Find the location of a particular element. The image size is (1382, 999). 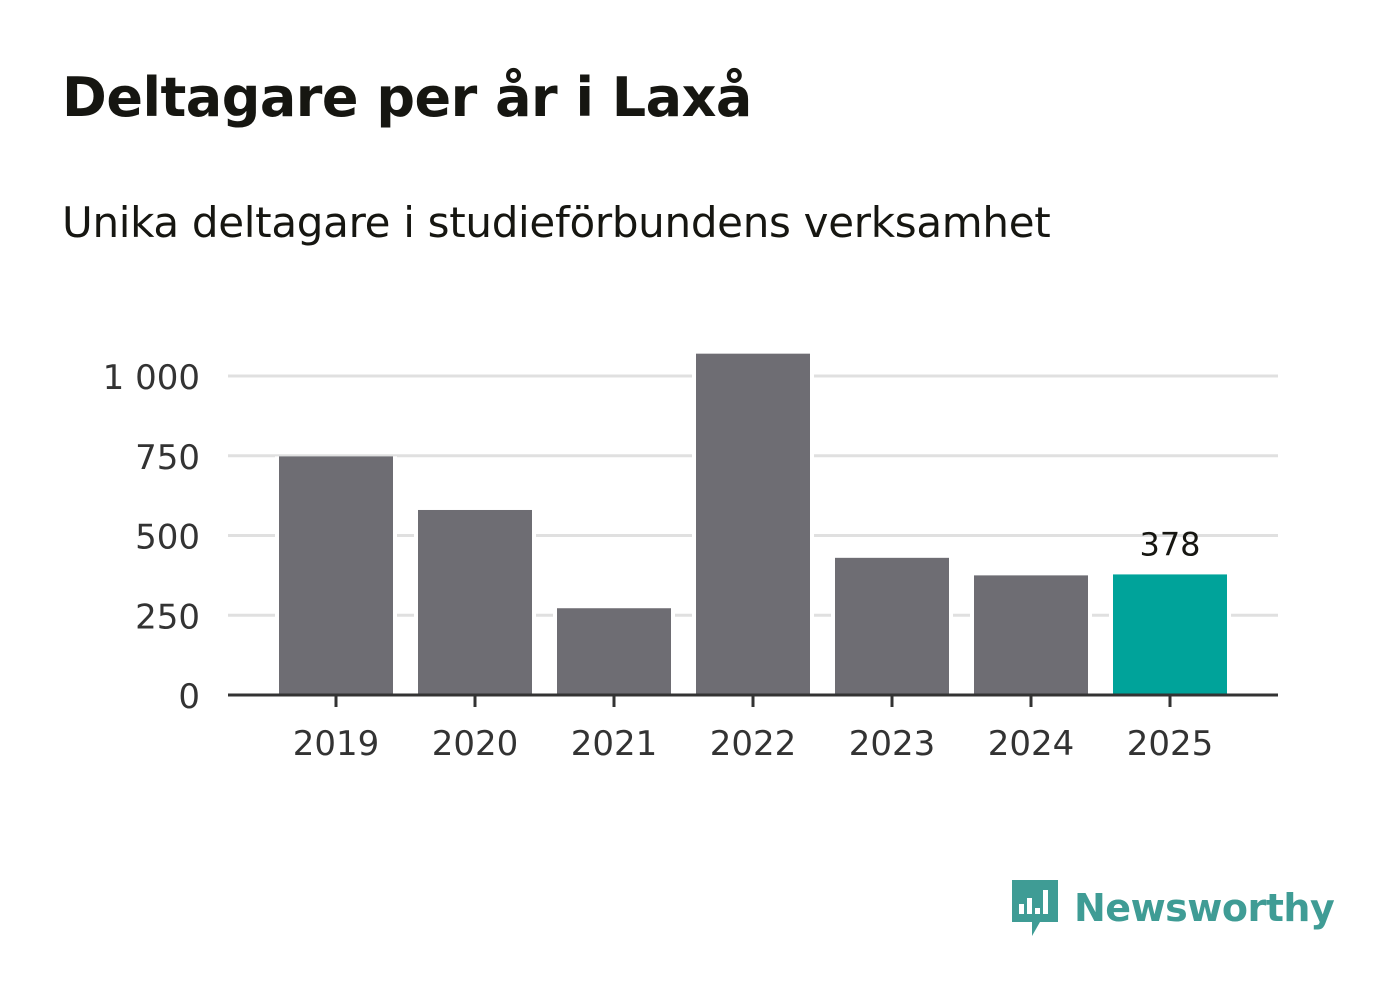

y-tick-label: 750 is located at coordinates (167, 458).